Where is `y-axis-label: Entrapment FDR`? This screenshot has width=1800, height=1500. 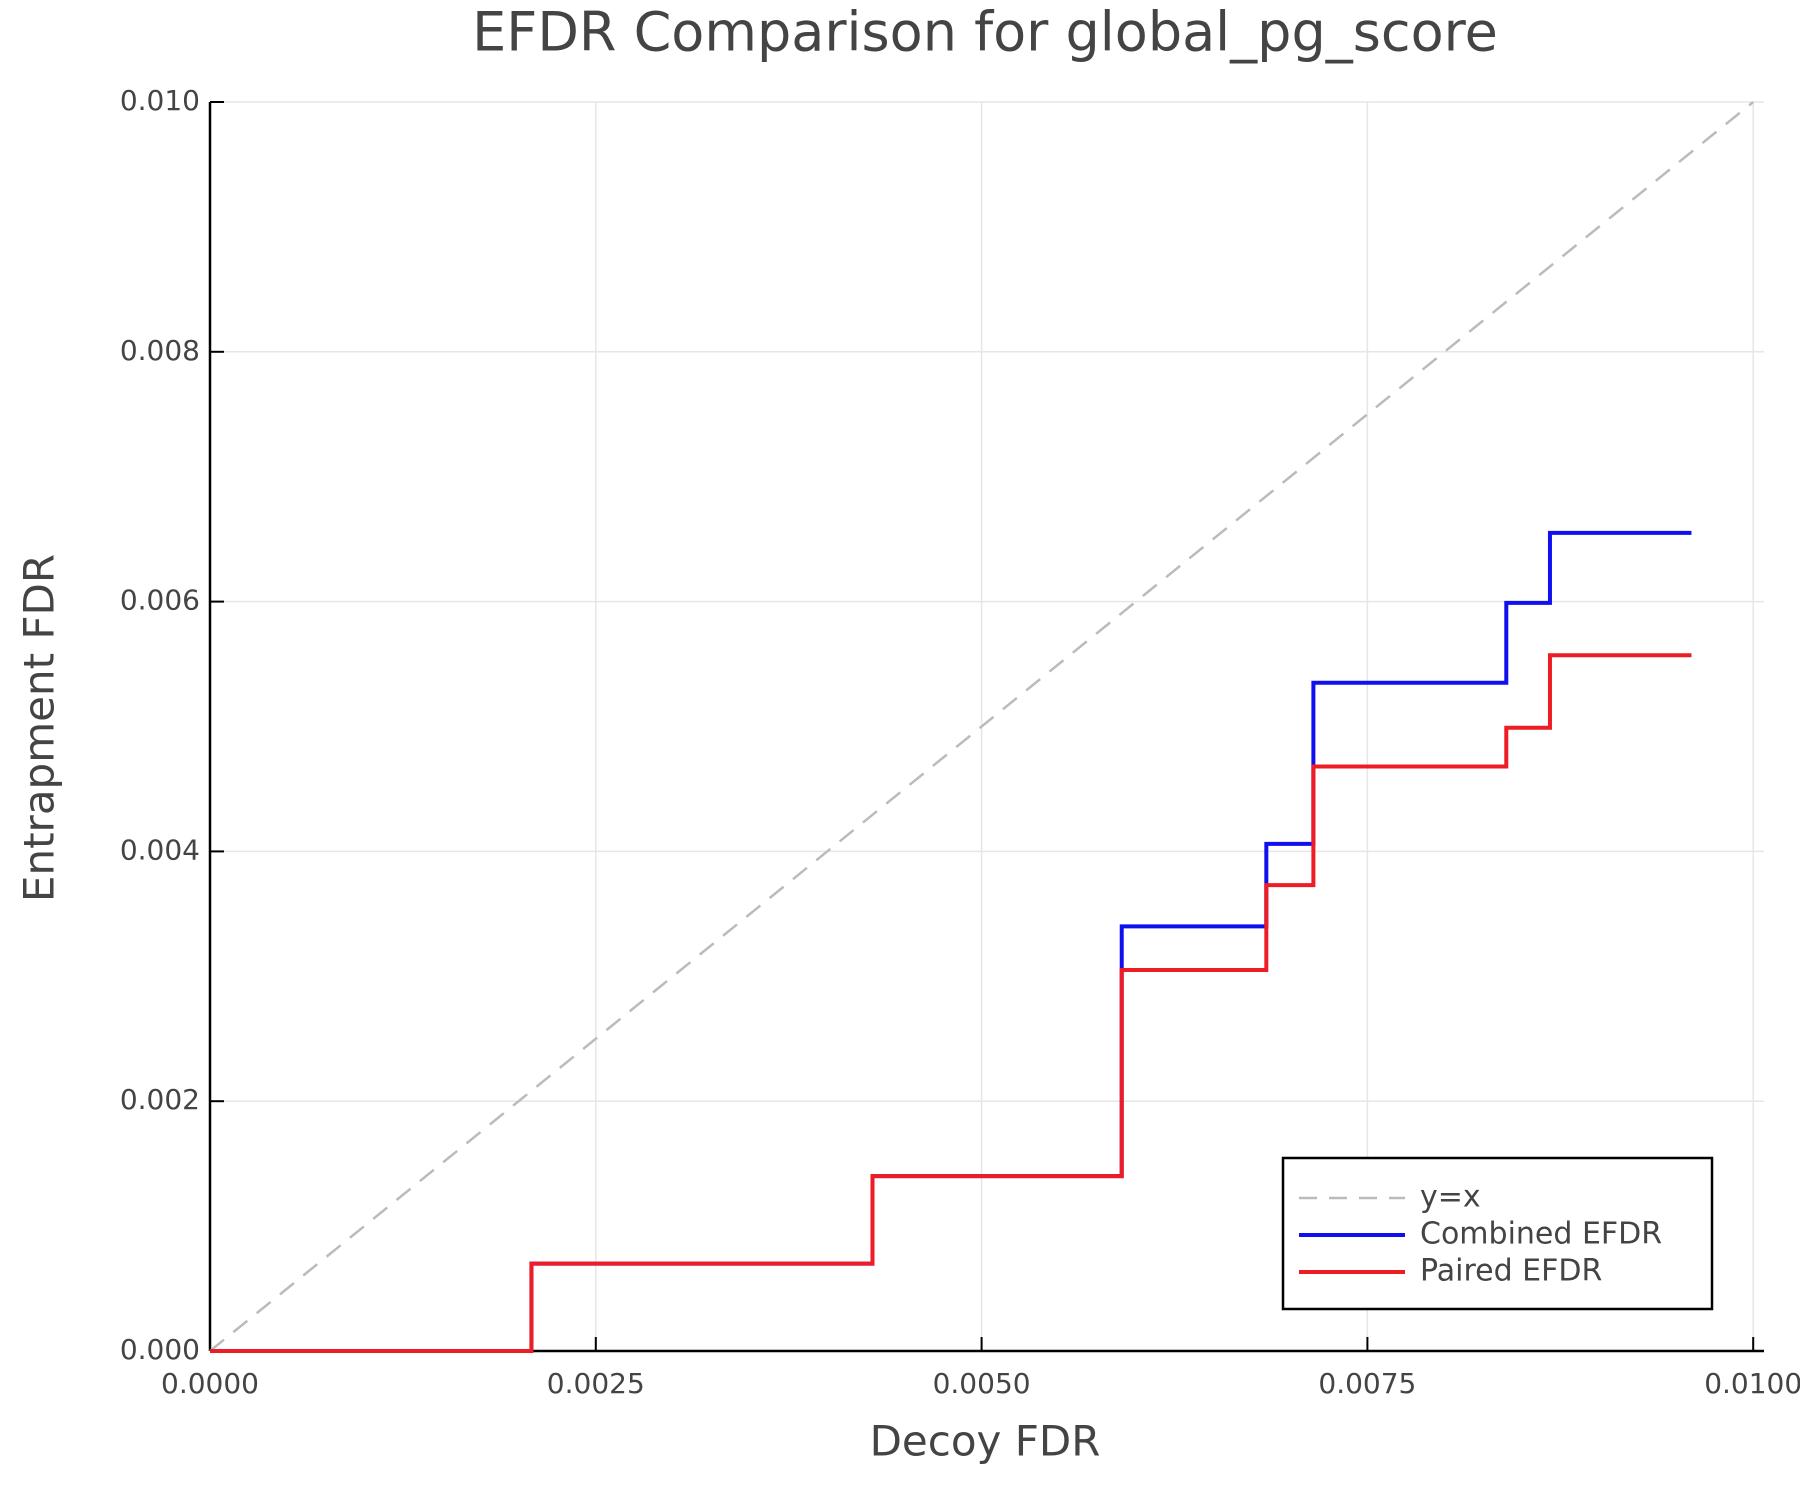 y-axis-label: Entrapment FDR is located at coordinates (39, 728).